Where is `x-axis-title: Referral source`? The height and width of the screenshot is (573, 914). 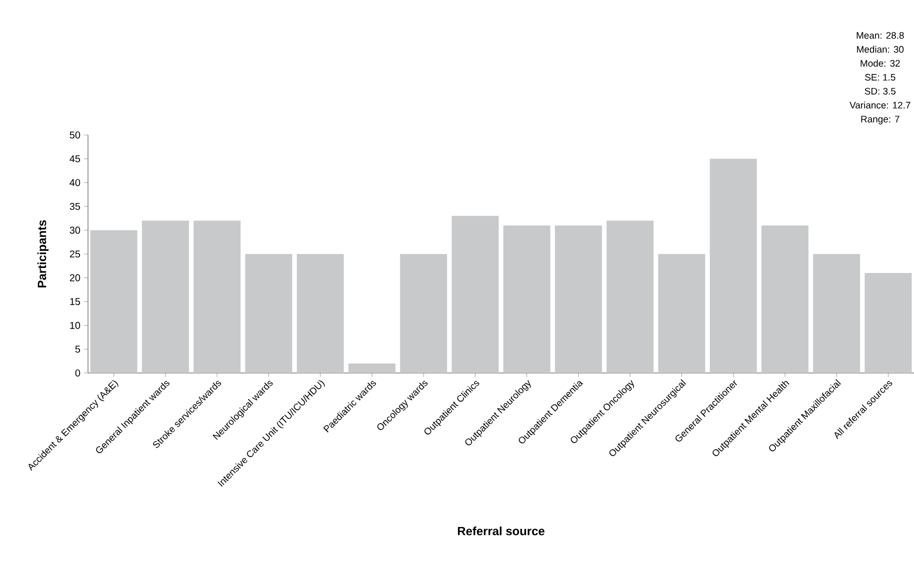 x-axis-title: Referral source is located at coordinates (501, 531).